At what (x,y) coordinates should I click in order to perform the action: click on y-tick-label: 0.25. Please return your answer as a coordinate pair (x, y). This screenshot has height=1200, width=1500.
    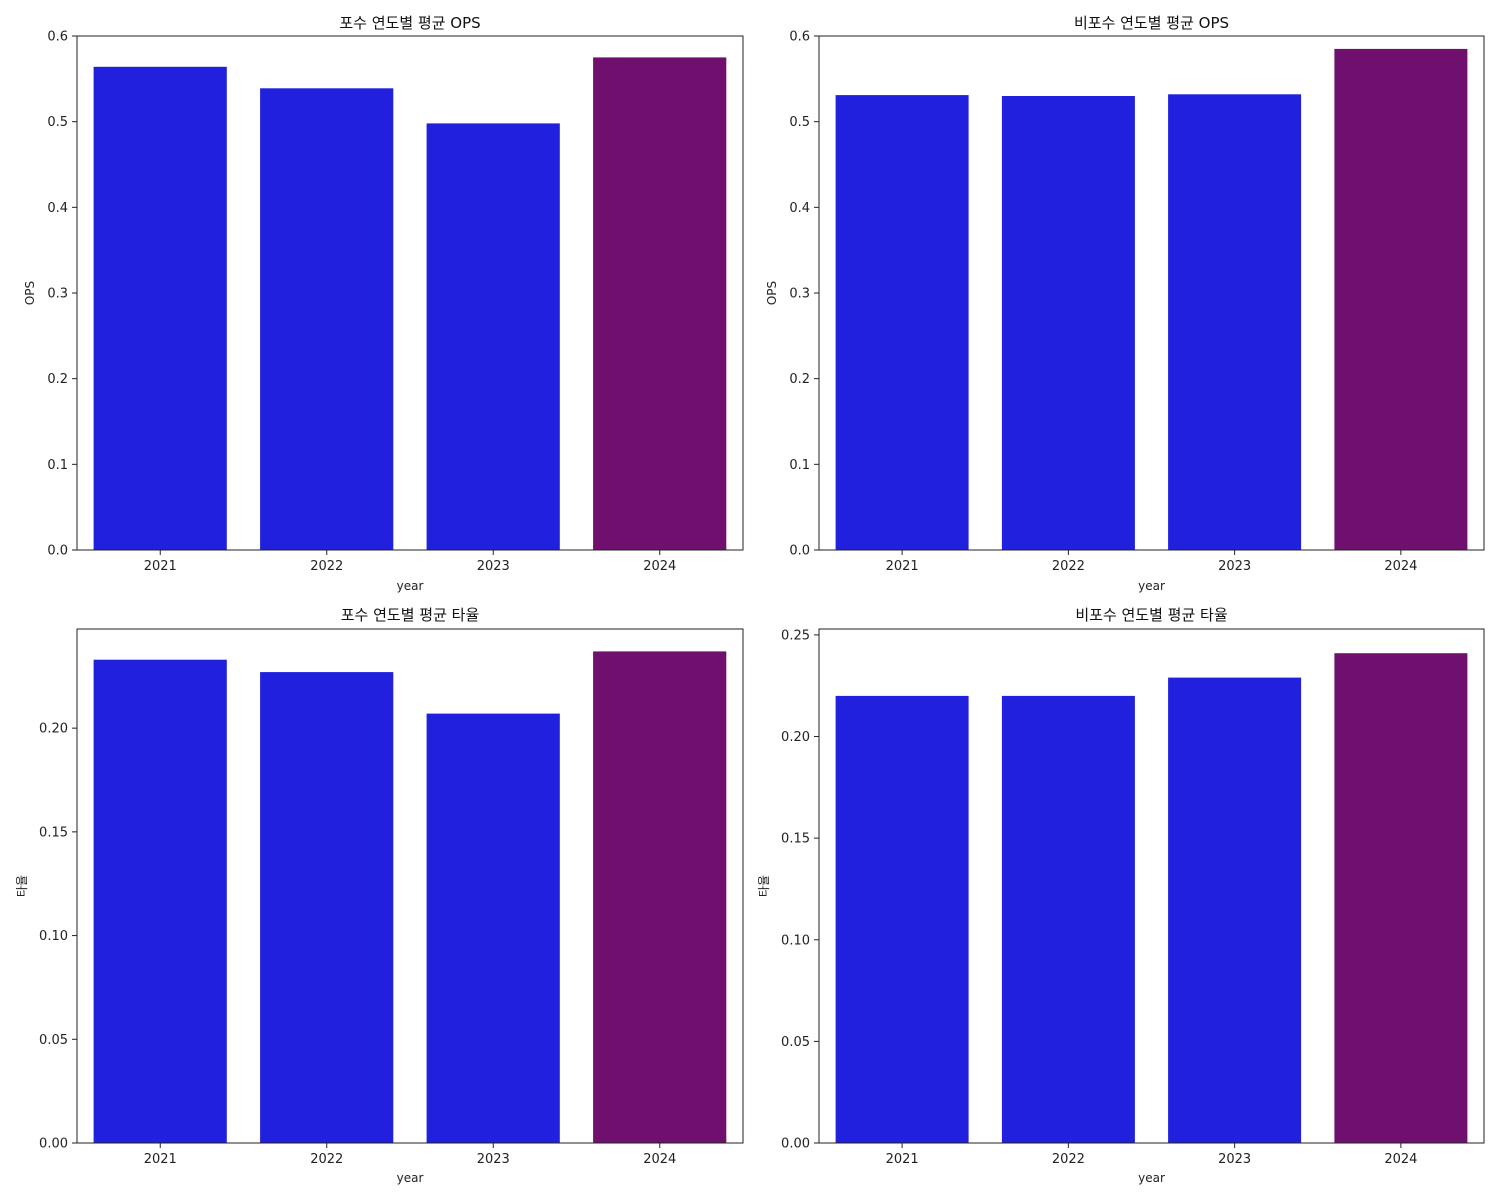
    Looking at the image, I should click on (795, 635).